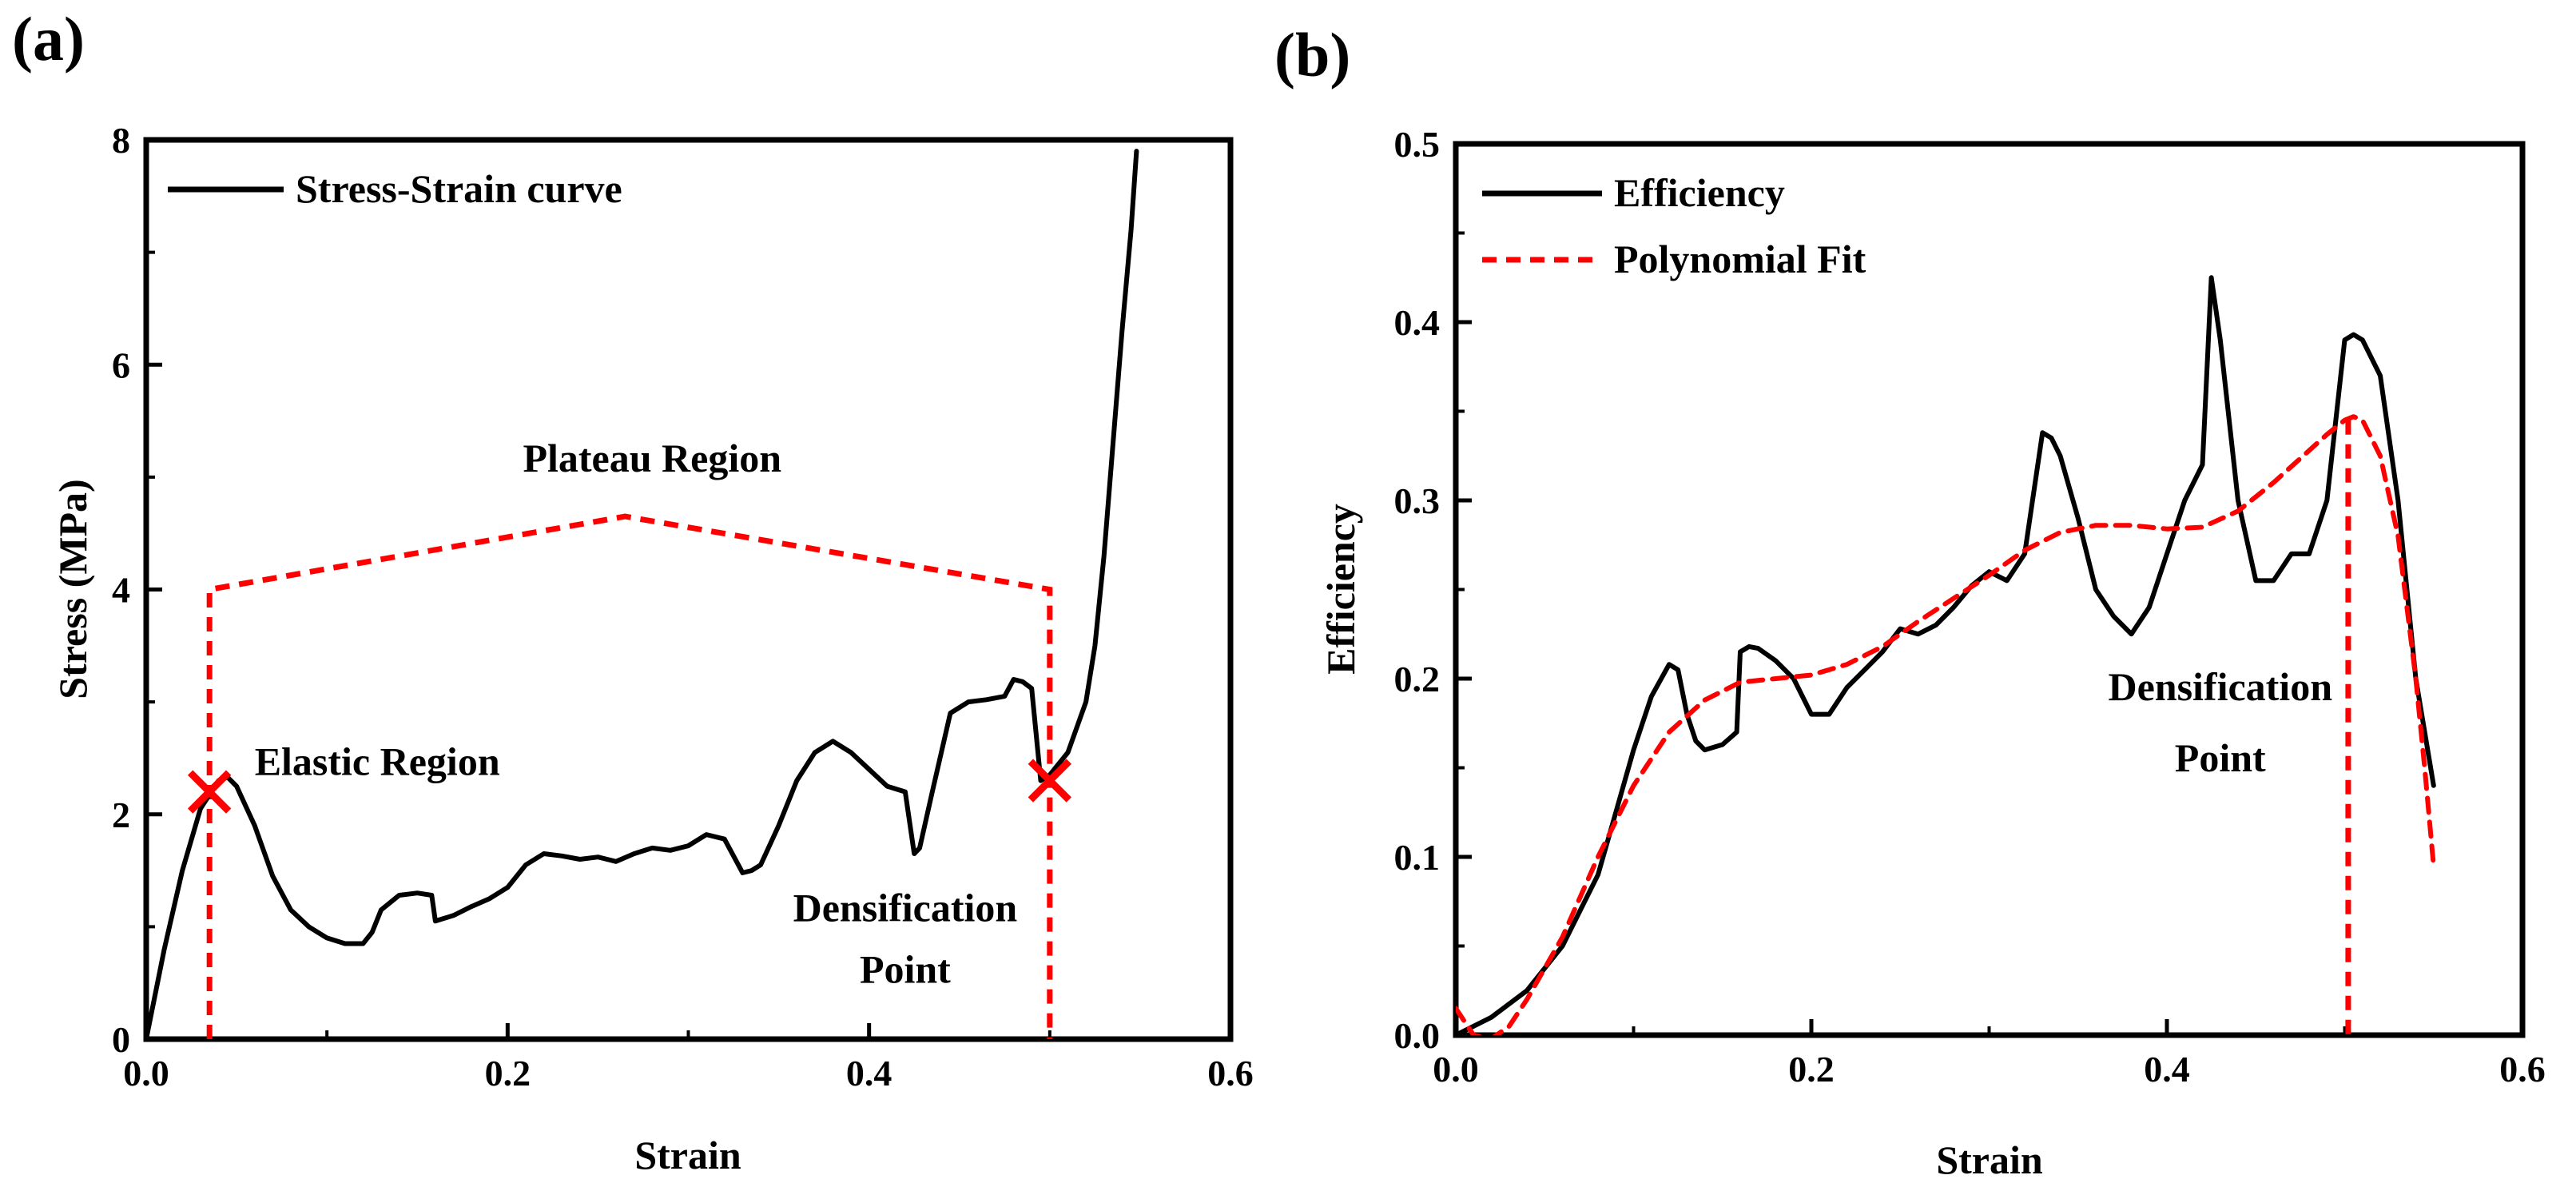  Describe the element at coordinates (2522, 1069) in the screenshot. I see `x-tick-label-b: 0.6` at that location.